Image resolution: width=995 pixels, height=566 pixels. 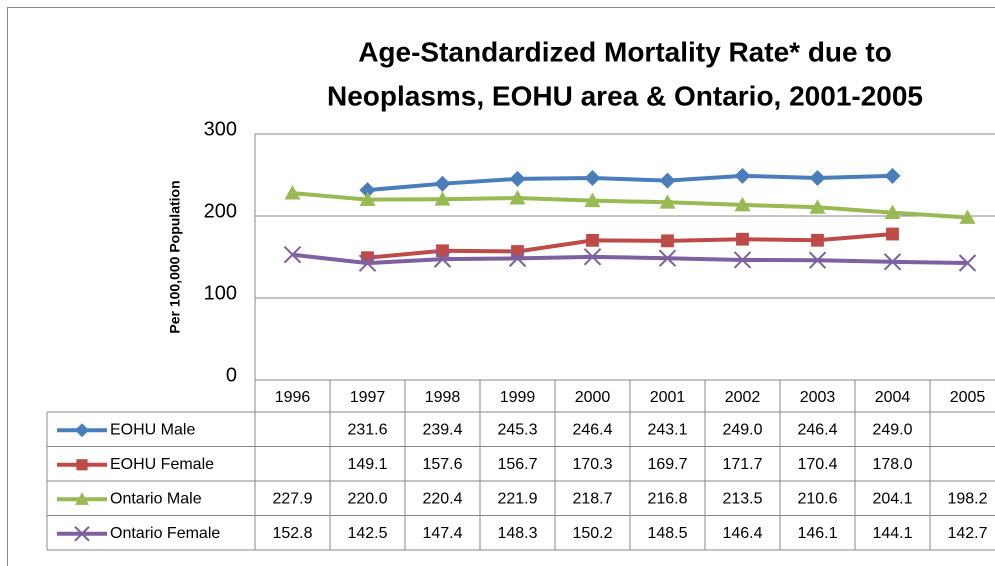 What do you see at coordinates (742, 464) in the screenshot?
I see `table-value: 171.7` at bounding box center [742, 464].